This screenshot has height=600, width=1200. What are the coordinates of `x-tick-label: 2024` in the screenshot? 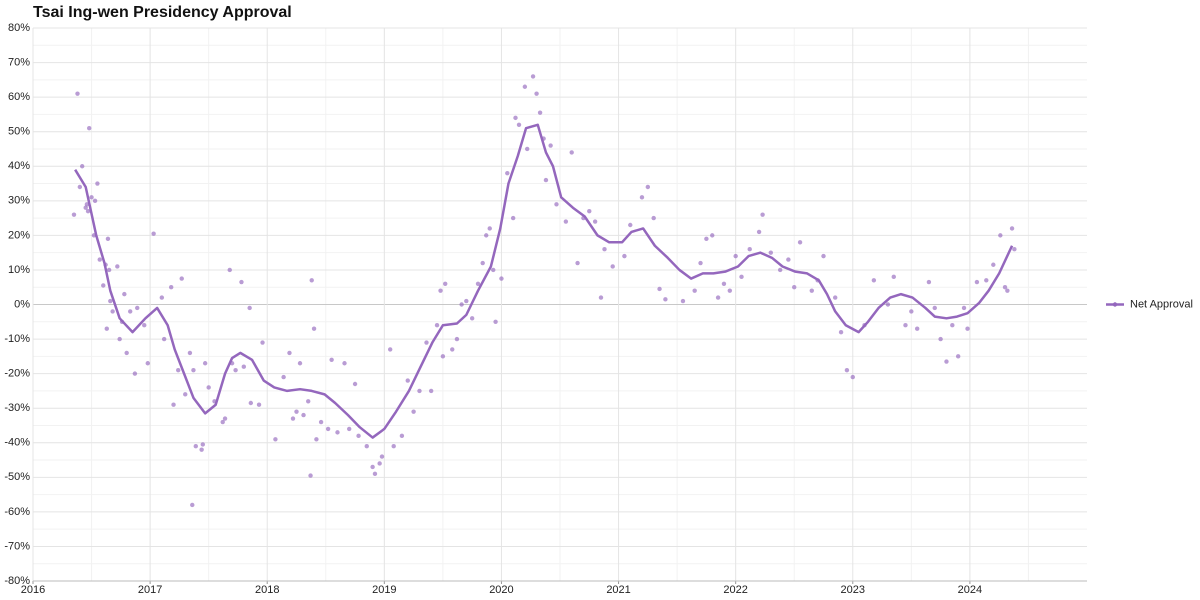 It's located at (970, 590).